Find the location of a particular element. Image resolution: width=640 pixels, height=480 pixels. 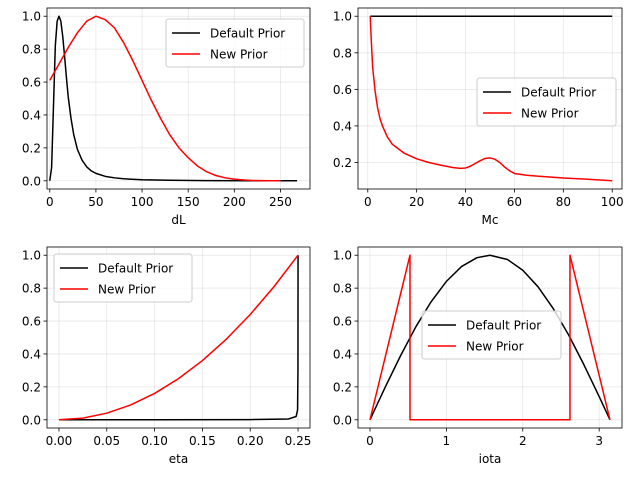

x-tick-label: 250 is located at coordinates (280, 202).